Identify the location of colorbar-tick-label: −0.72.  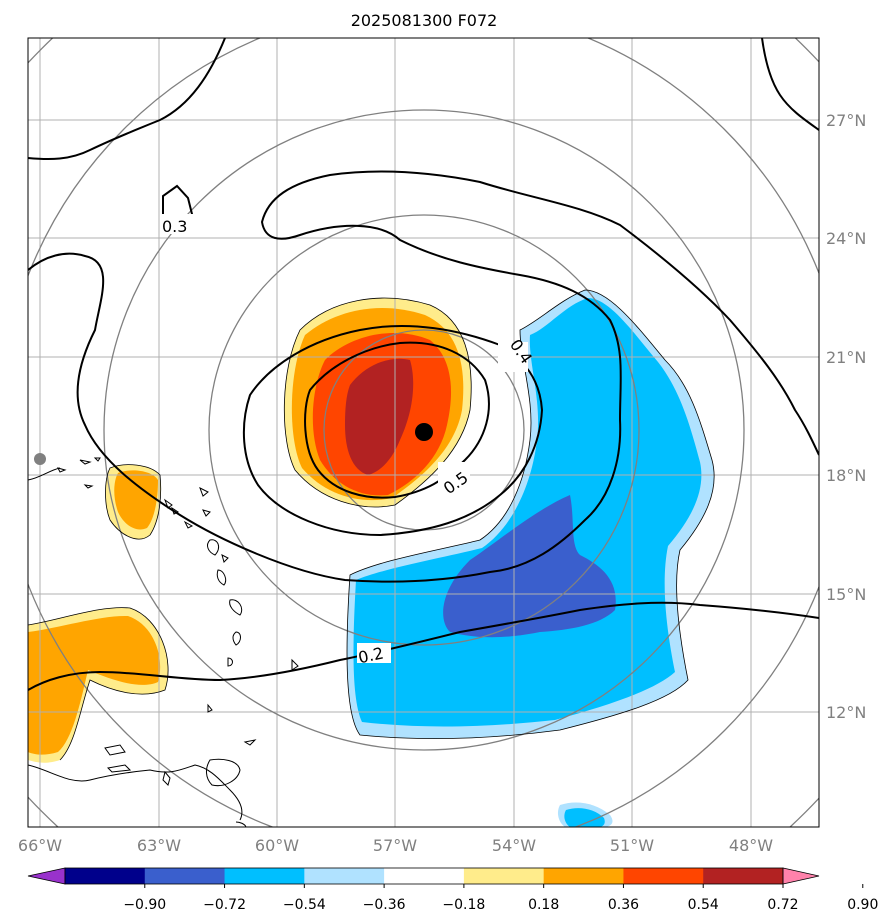
(224, 905).